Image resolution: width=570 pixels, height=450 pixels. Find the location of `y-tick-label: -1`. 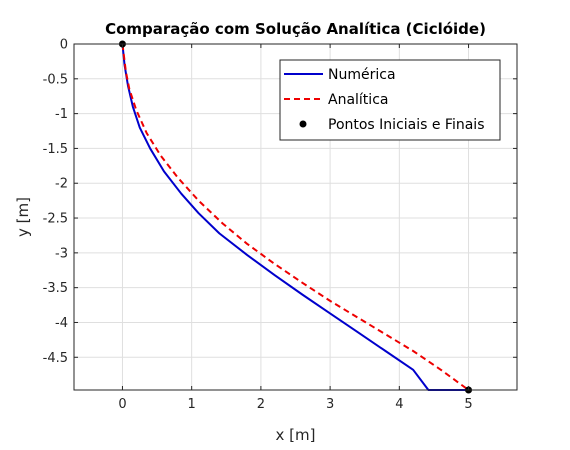

y-tick-label: -1 is located at coordinates (61, 114).